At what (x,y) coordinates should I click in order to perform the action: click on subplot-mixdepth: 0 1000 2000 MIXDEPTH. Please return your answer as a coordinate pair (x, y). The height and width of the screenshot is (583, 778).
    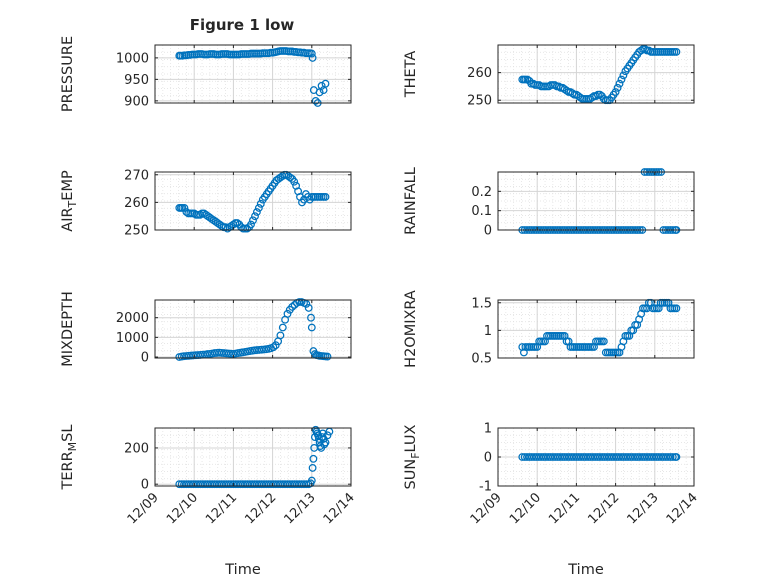
    Looking at the image, I should click on (206, 329).